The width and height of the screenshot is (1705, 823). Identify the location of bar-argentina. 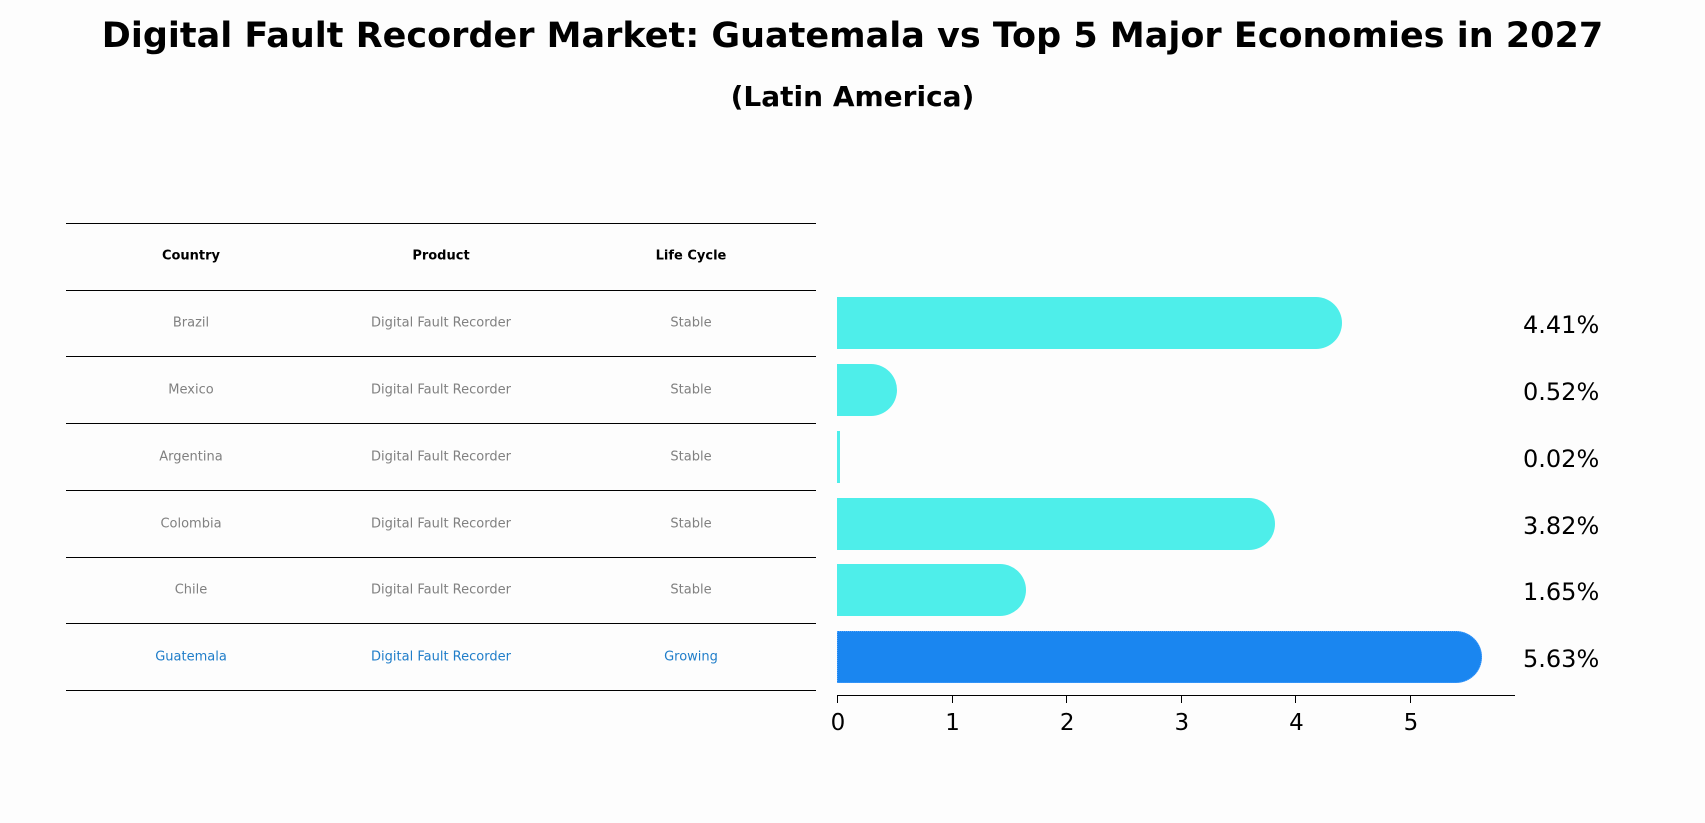
(838, 456).